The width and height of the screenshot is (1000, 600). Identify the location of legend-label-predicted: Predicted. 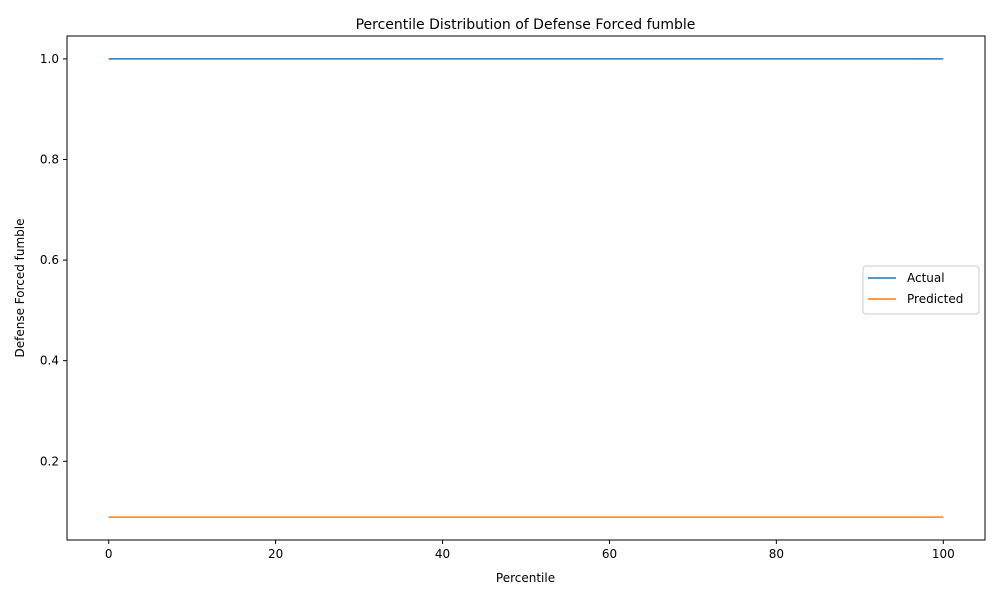
(935, 299).